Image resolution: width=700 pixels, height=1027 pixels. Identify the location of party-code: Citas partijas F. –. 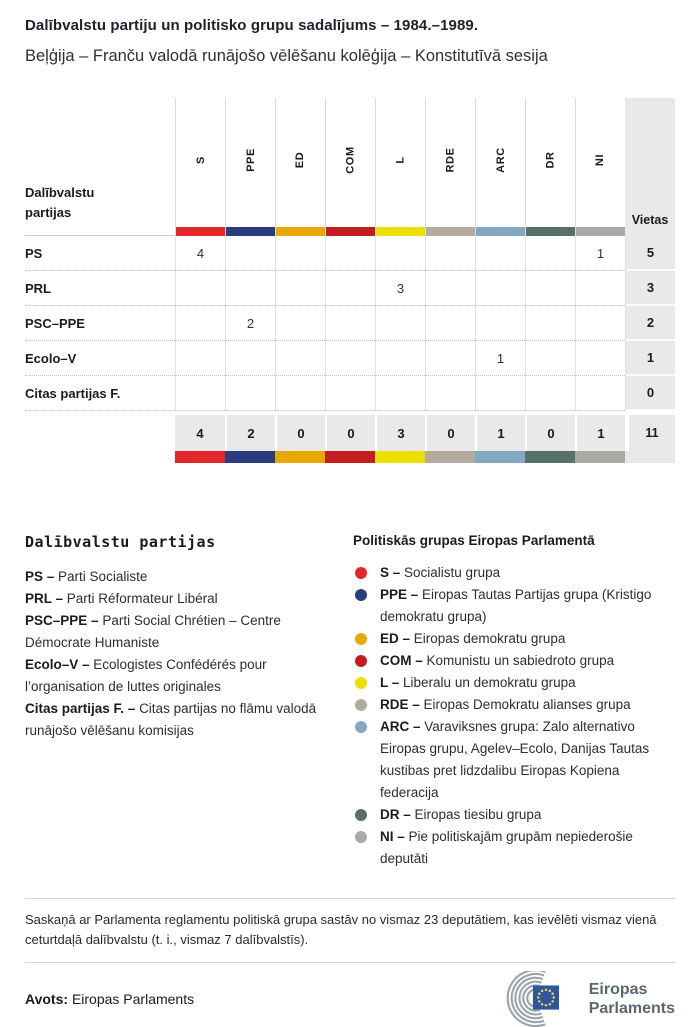
(80, 708).